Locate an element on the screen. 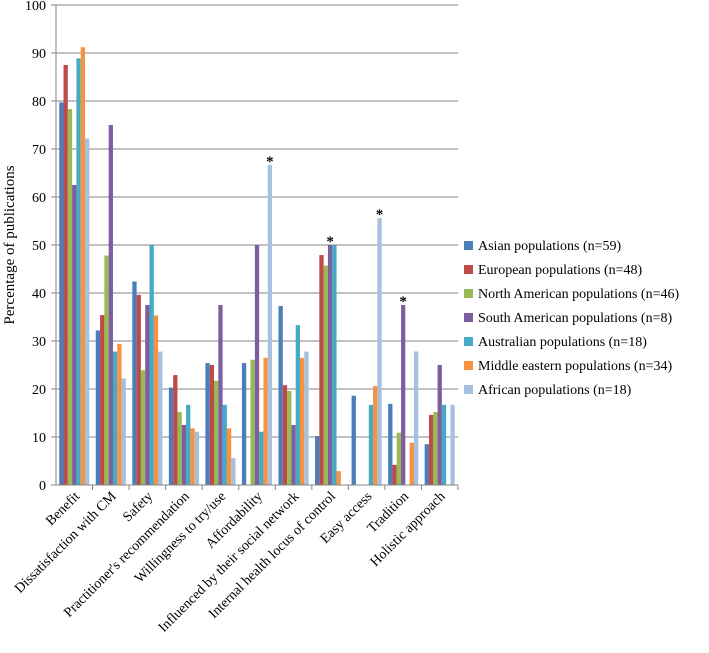 The image size is (709, 653). y-tick-label: 50 is located at coordinates (39, 246).